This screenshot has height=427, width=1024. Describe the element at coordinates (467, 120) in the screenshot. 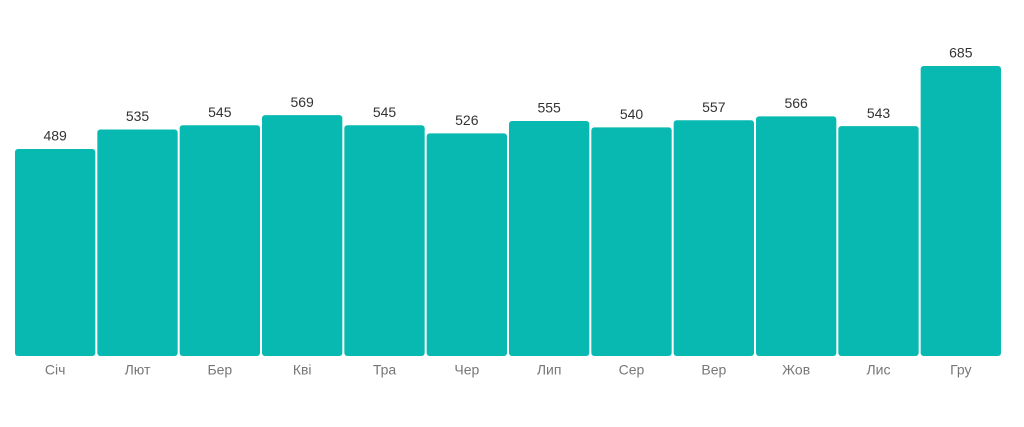

I see `value-label: 526` at that location.